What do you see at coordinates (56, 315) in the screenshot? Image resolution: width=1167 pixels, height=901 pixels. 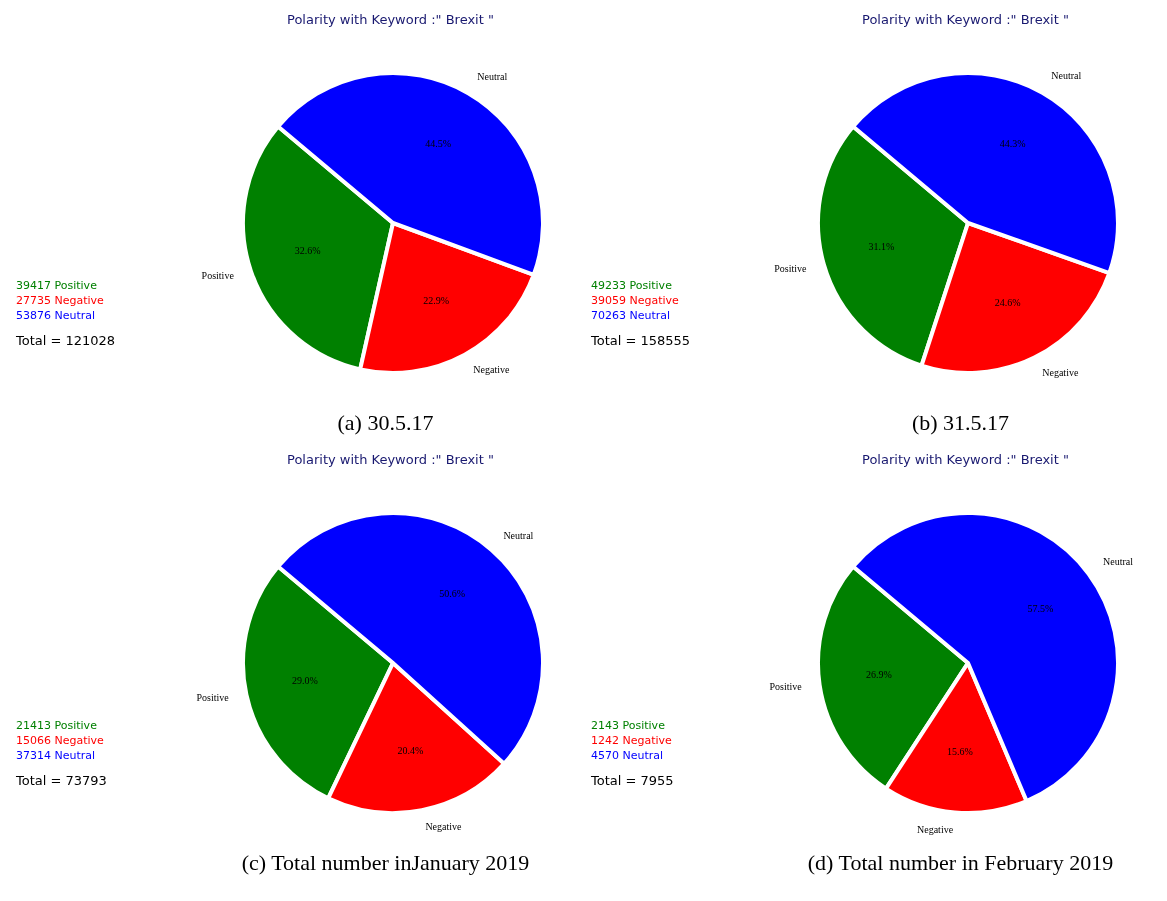 I see `text: 53876 Neutral` at bounding box center [56, 315].